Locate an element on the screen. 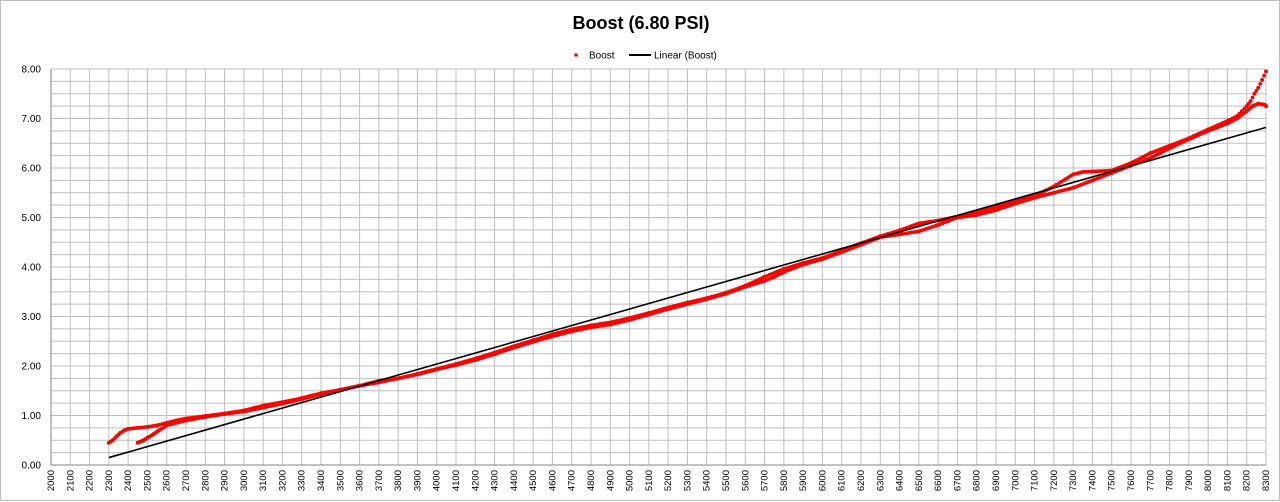 Image resolution: width=1280 pixels, height=502 pixels. x-tick-label: 2500 is located at coordinates (147, 480).